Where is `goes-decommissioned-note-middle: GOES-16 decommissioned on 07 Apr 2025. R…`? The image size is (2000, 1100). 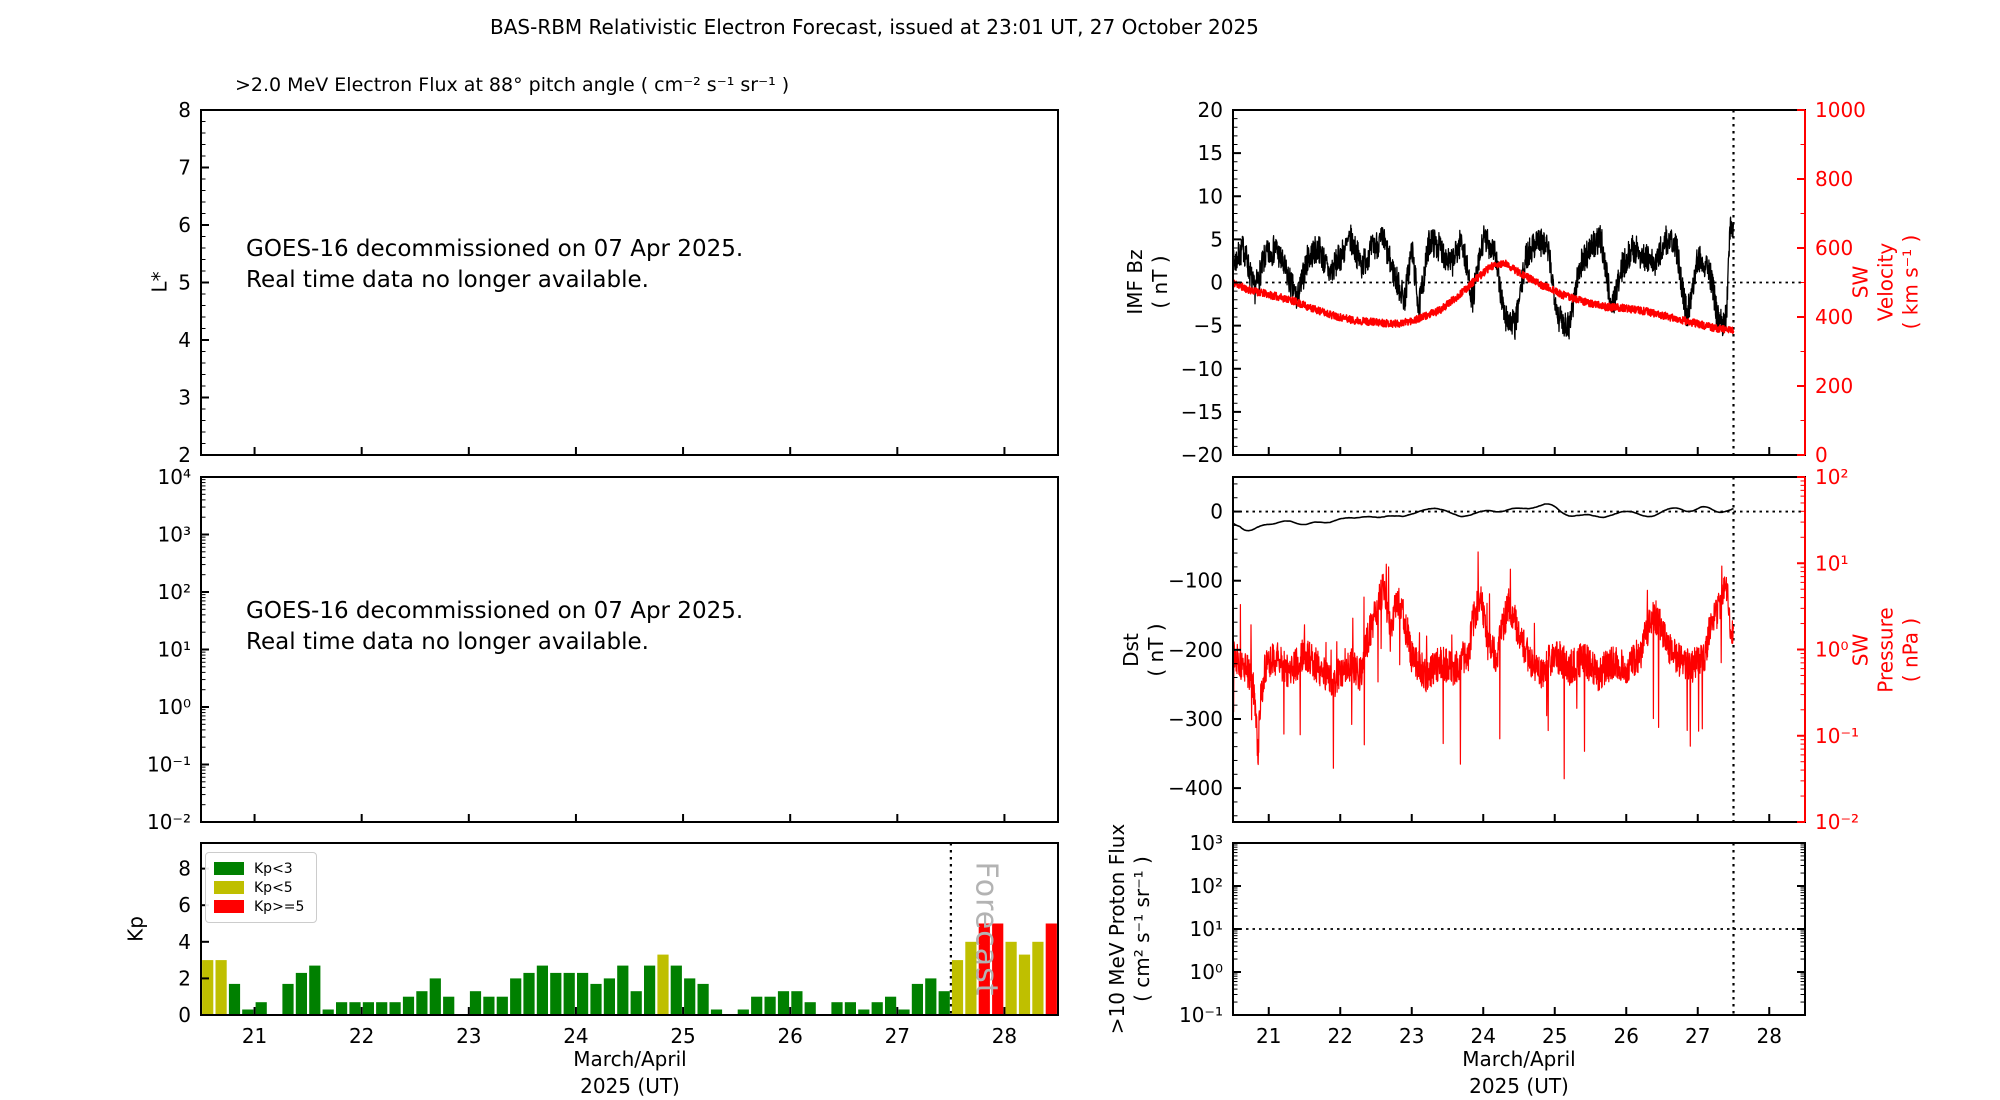 goes-decommissioned-note-middle: GOES-16 decommissioned on 07 Apr 2025. R… is located at coordinates (495, 626).